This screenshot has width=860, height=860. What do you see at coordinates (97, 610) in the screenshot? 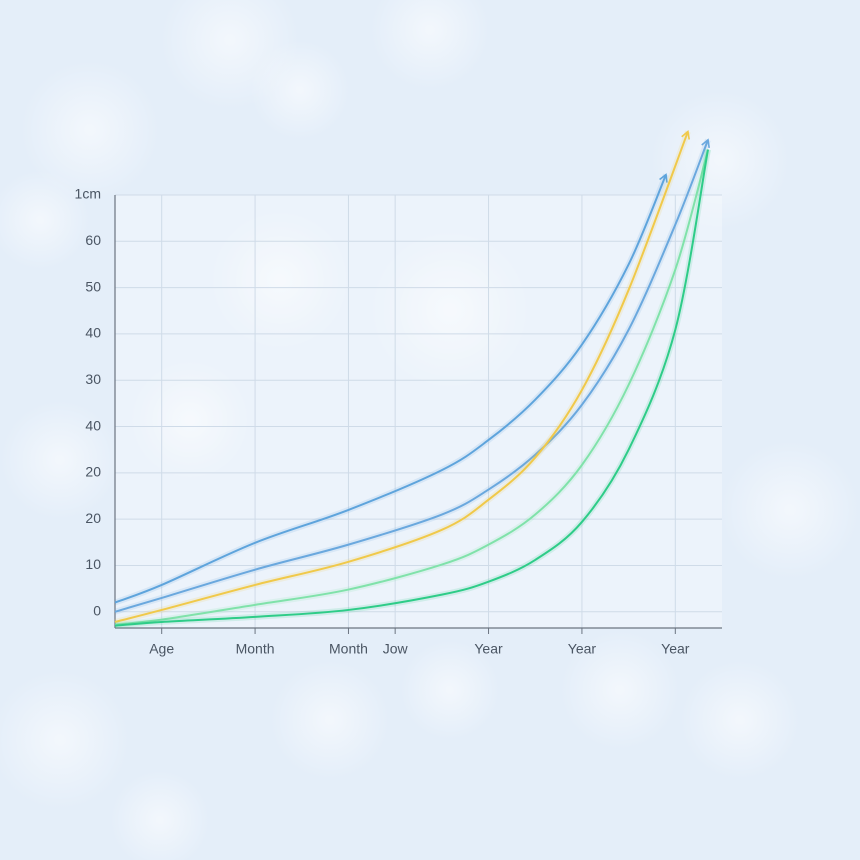
I see `y-tick-label: 0` at bounding box center [97, 610].